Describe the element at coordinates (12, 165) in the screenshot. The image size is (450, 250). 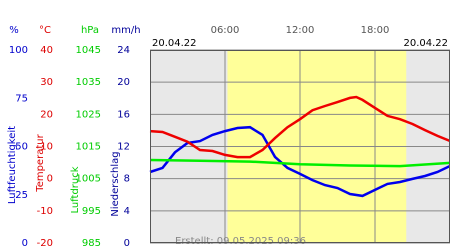
I see `axis-title: Luftfeuchtigkeit` at that location.